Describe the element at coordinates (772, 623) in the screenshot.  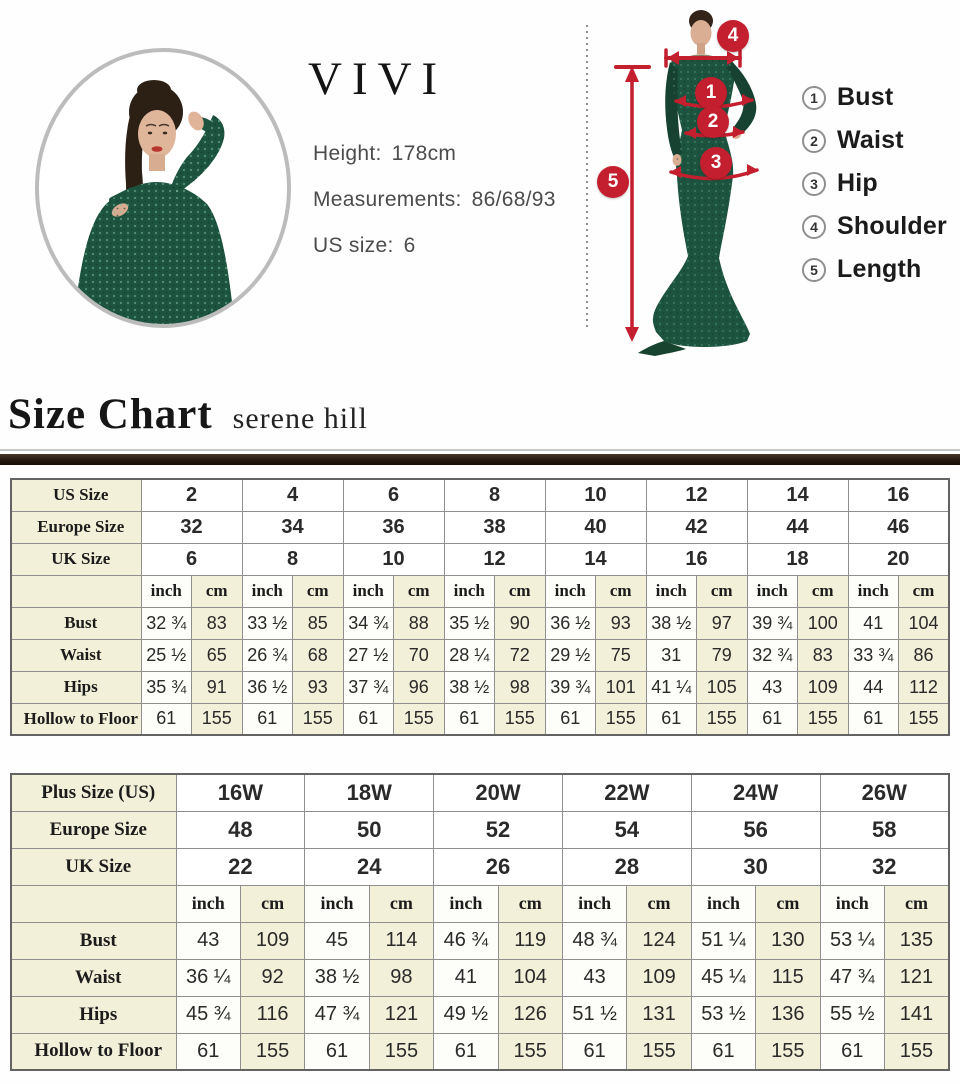
I see `inch-value-cell: 39 ¾` at that location.